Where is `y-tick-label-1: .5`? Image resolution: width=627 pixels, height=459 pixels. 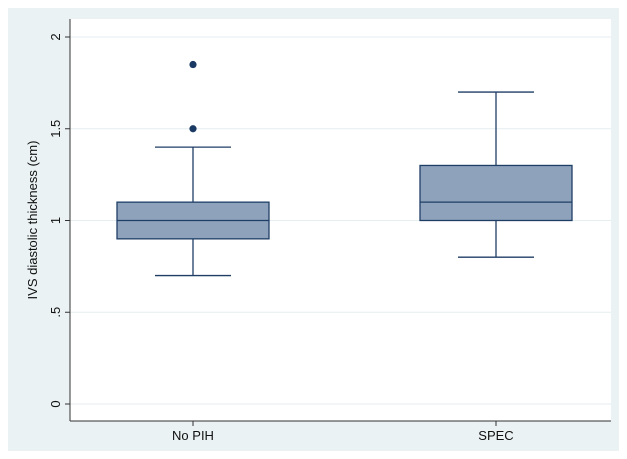 y-tick-label-1: .5 is located at coordinates (55, 312).